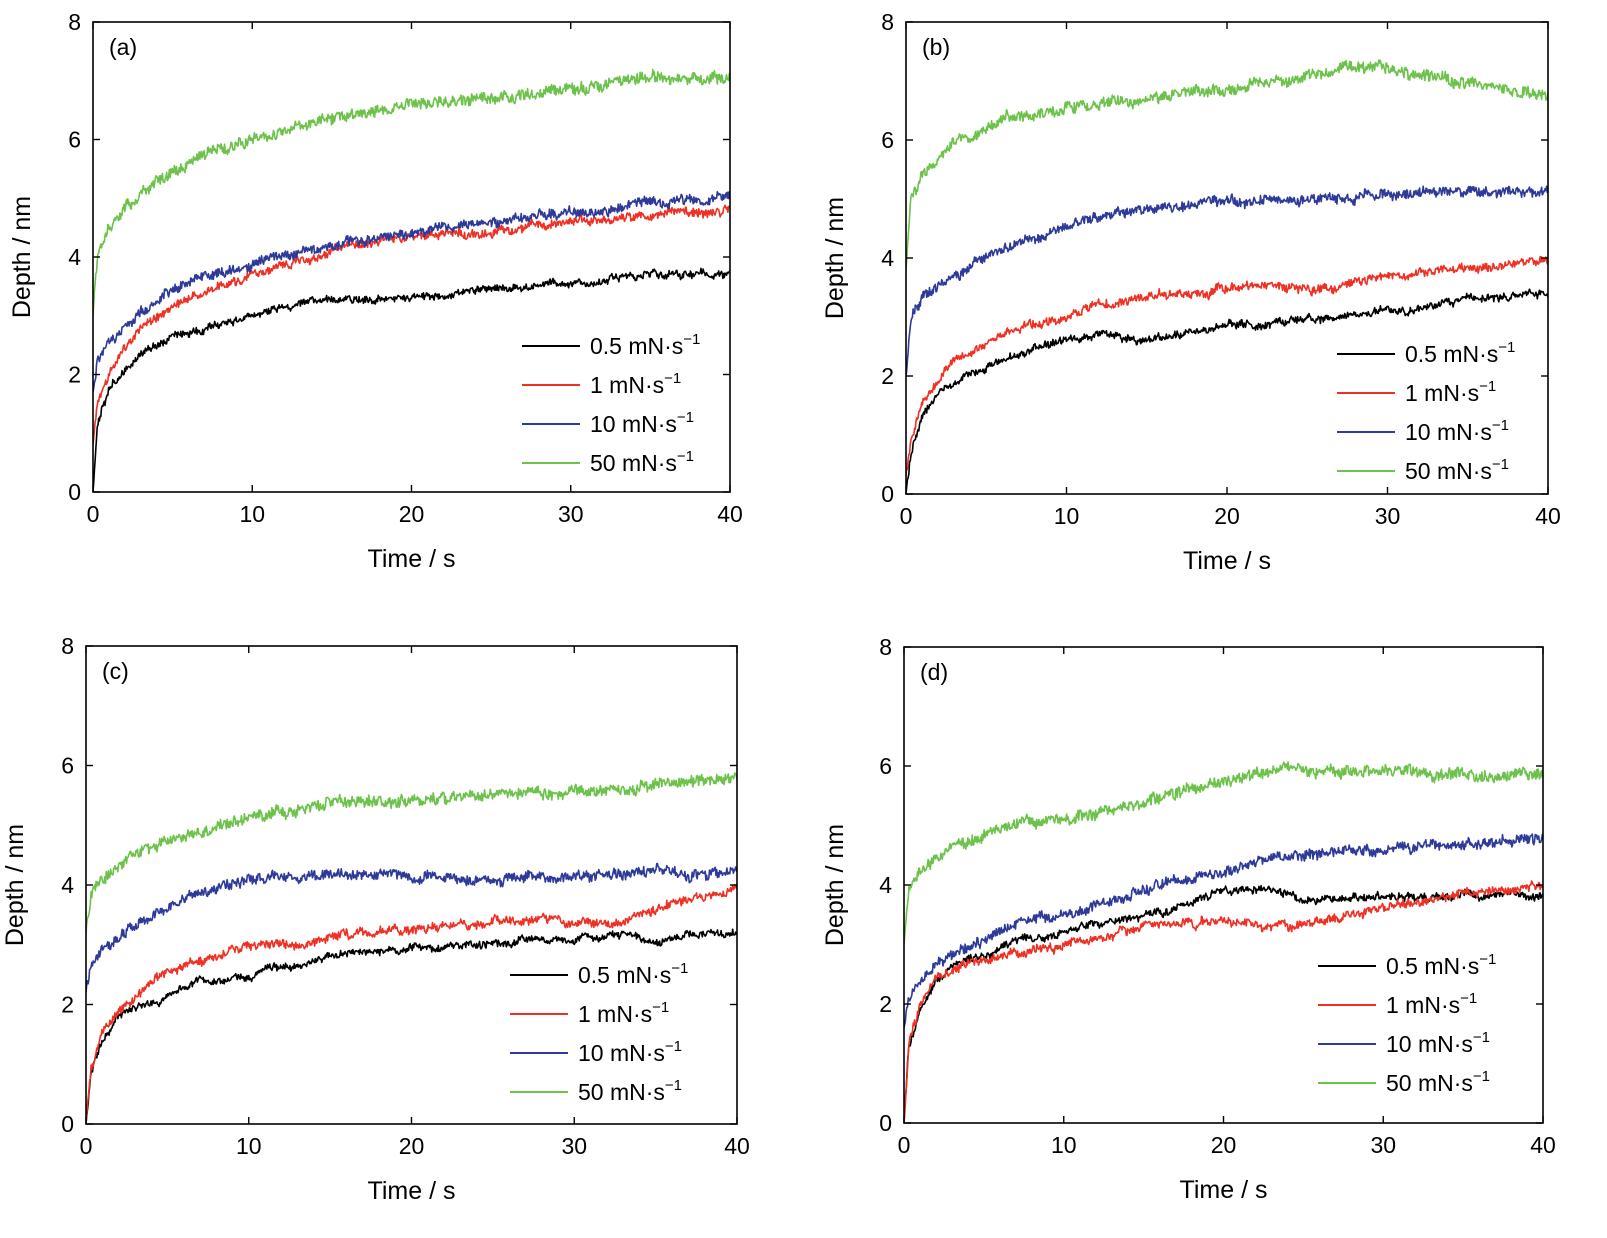 This screenshot has width=1607, height=1238. What do you see at coordinates (934, 672) in the screenshot?
I see `panel-label: (d)` at bounding box center [934, 672].